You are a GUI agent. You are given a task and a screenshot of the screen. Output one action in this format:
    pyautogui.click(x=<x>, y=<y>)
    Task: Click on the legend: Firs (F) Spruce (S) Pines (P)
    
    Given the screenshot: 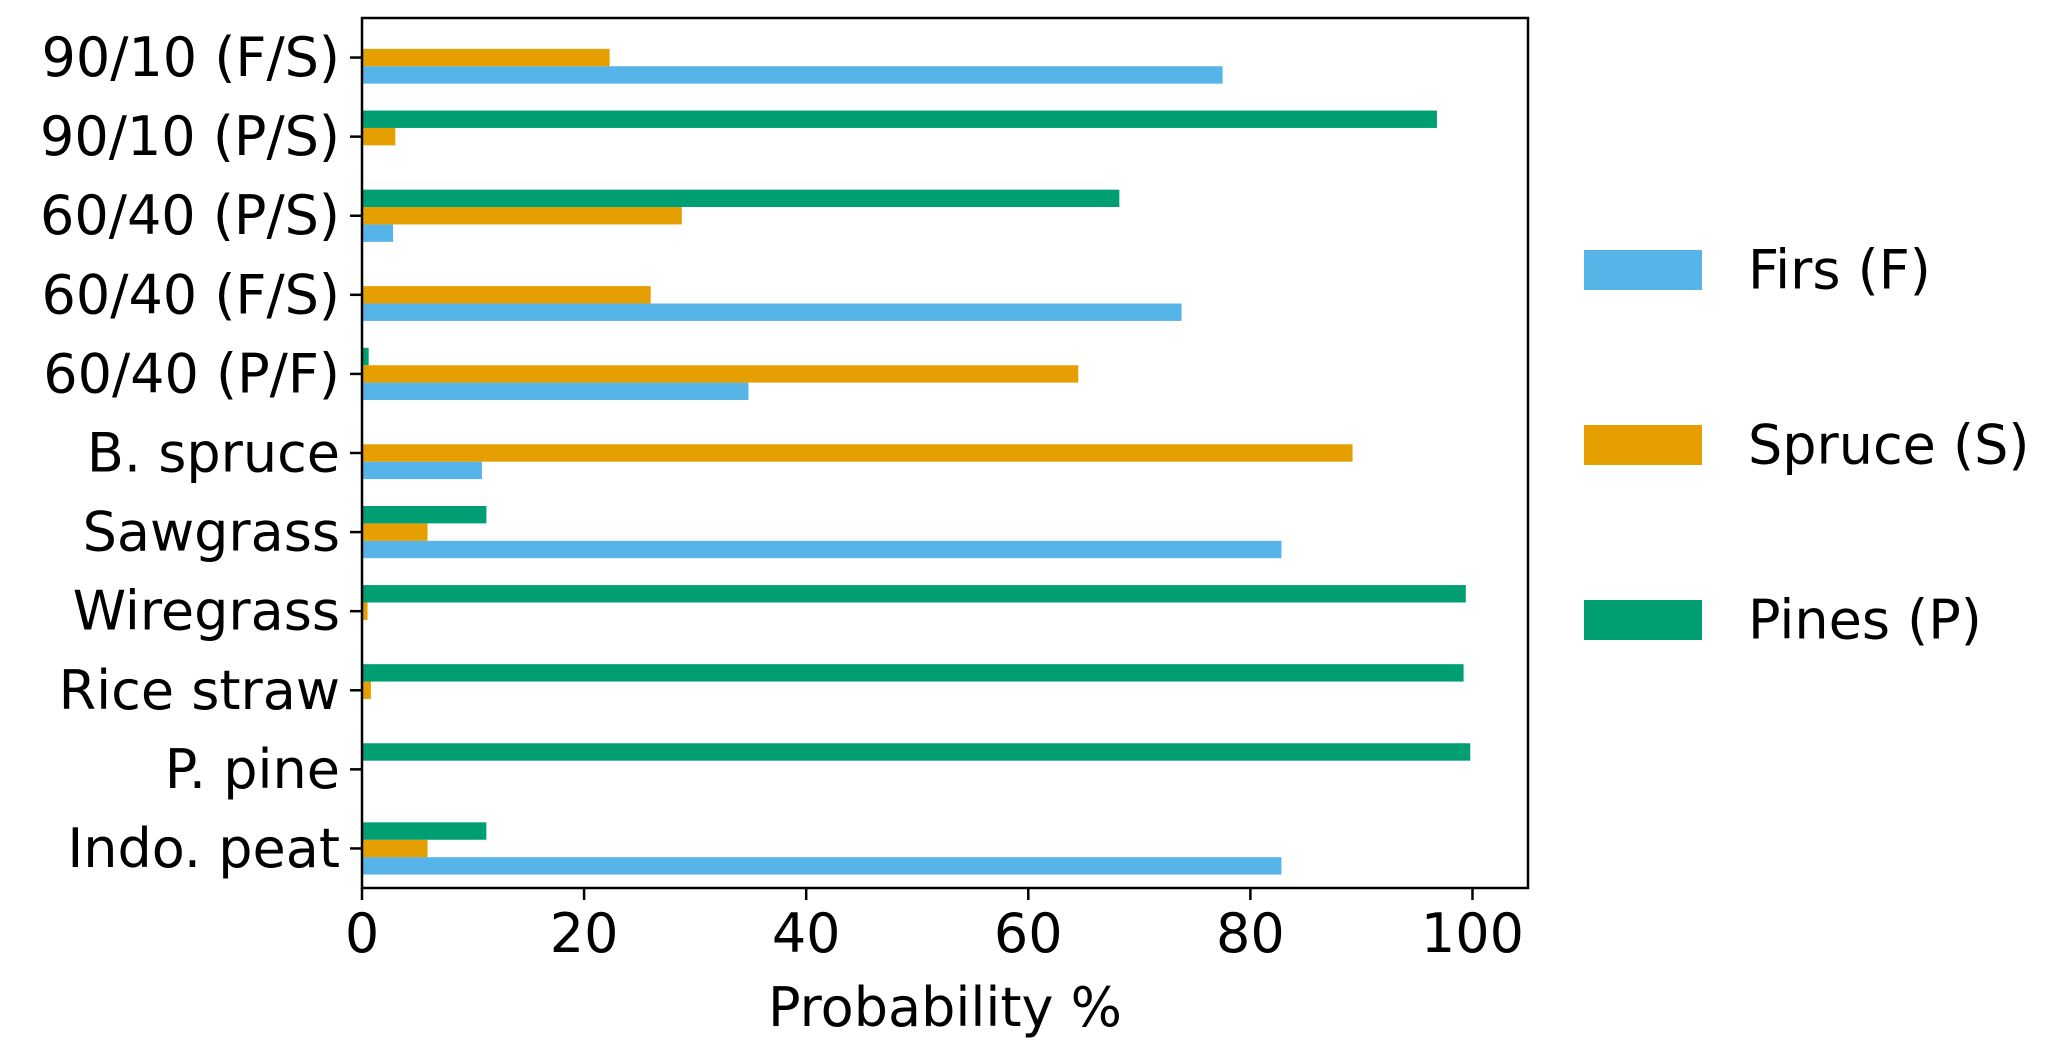 What is the action you would take?
    pyautogui.click(x=1806, y=445)
    